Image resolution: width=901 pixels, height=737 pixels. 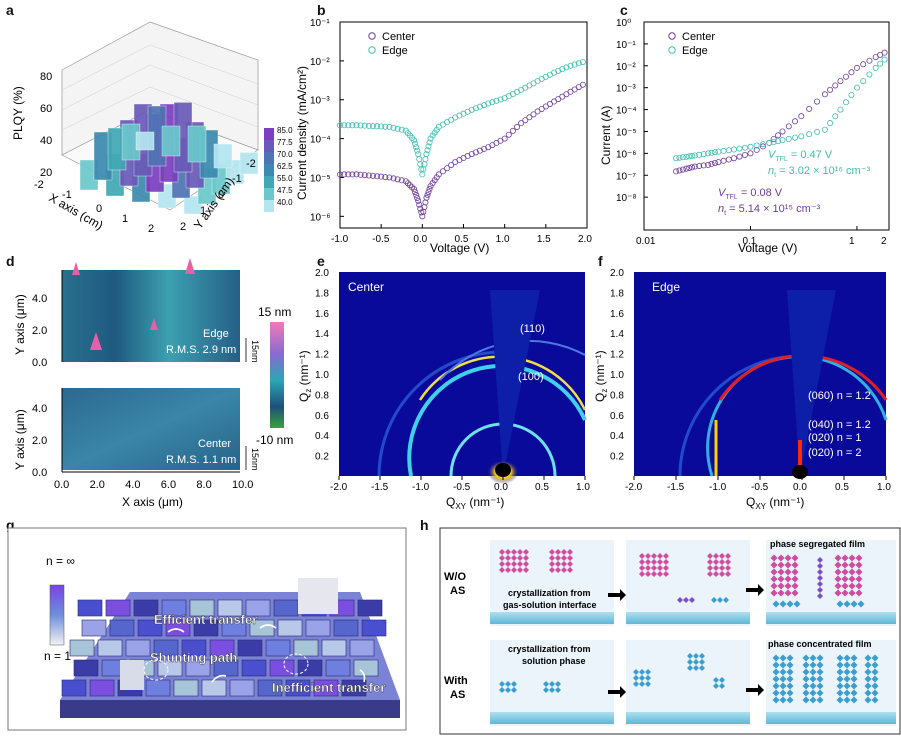 What do you see at coordinates (461, 139) in the screenshot?
I see `panel-b-points` at bounding box center [461, 139].